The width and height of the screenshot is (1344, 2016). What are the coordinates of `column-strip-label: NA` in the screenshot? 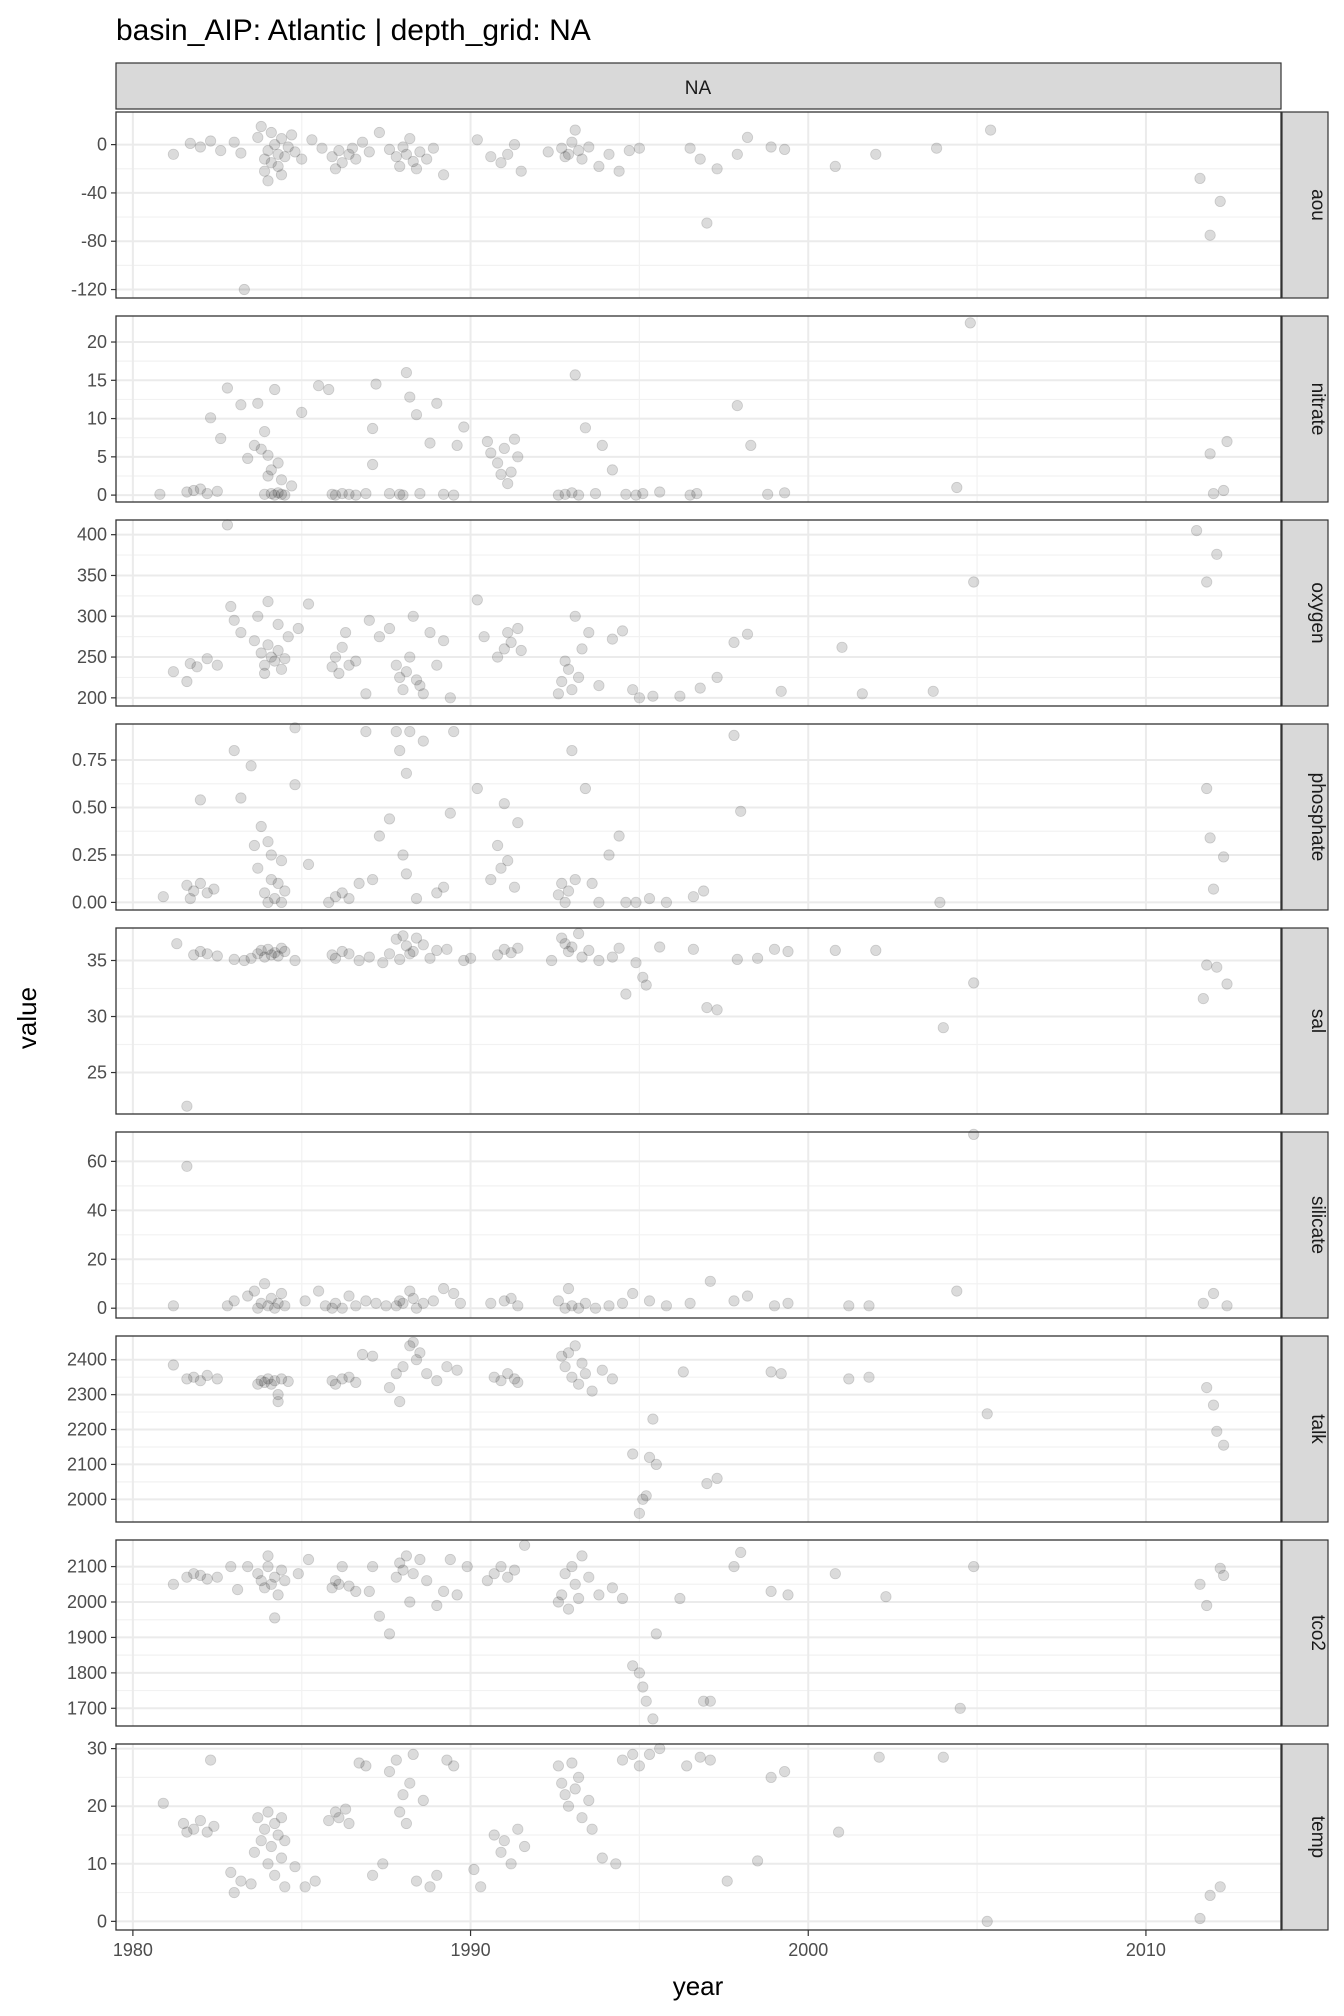 It's located at (698, 88).